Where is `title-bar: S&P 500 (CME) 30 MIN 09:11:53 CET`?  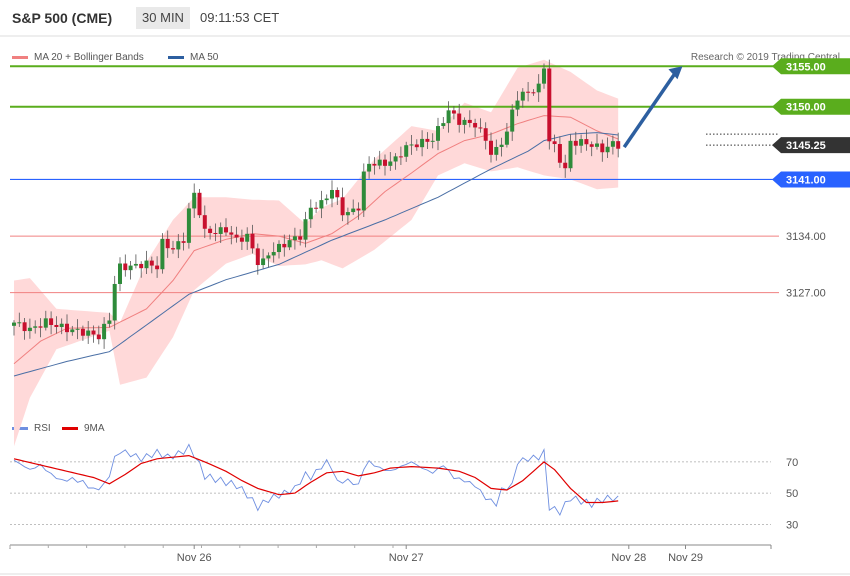
title-bar: S&P 500 (CME) 30 MIN 09:11:53 CET is located at coordinates (425, 18).